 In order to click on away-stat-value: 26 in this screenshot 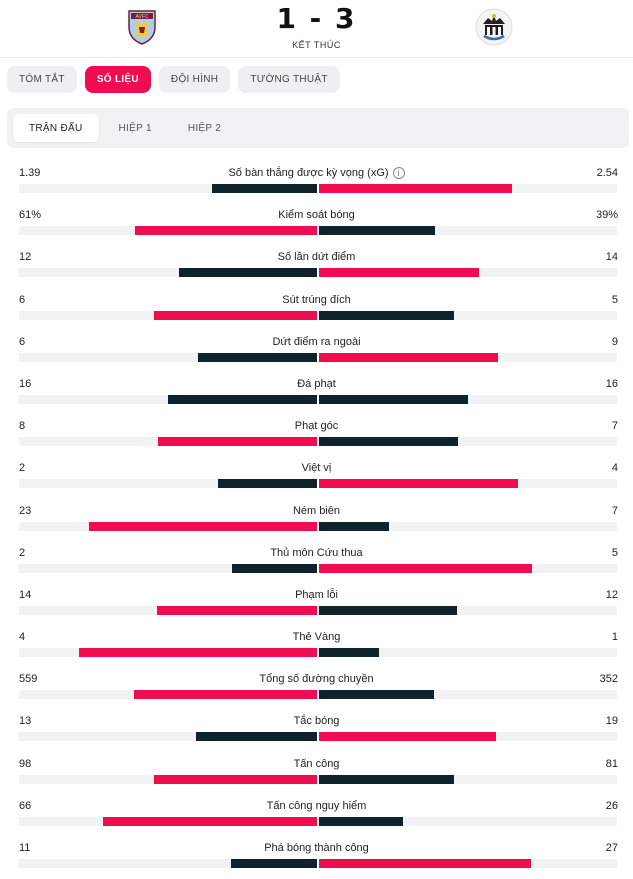, I will do `click(611, 805)`.